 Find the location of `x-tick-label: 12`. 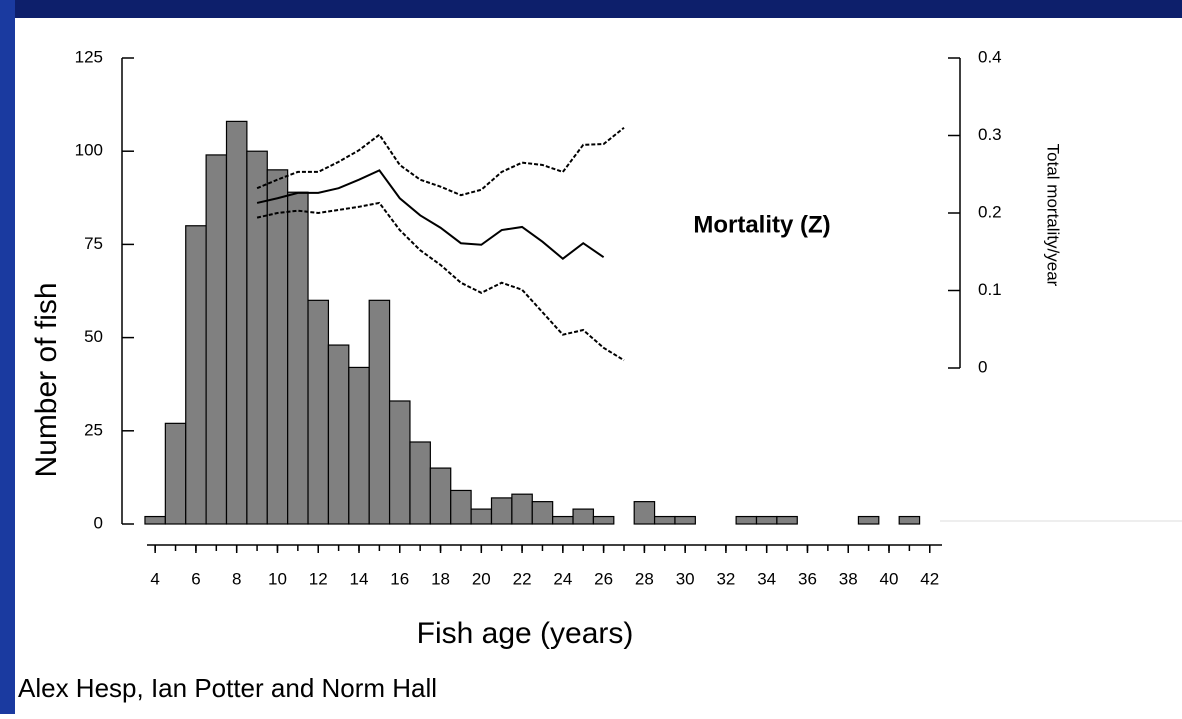

x-tick-label: 12 is located at coordinates (318, 578).